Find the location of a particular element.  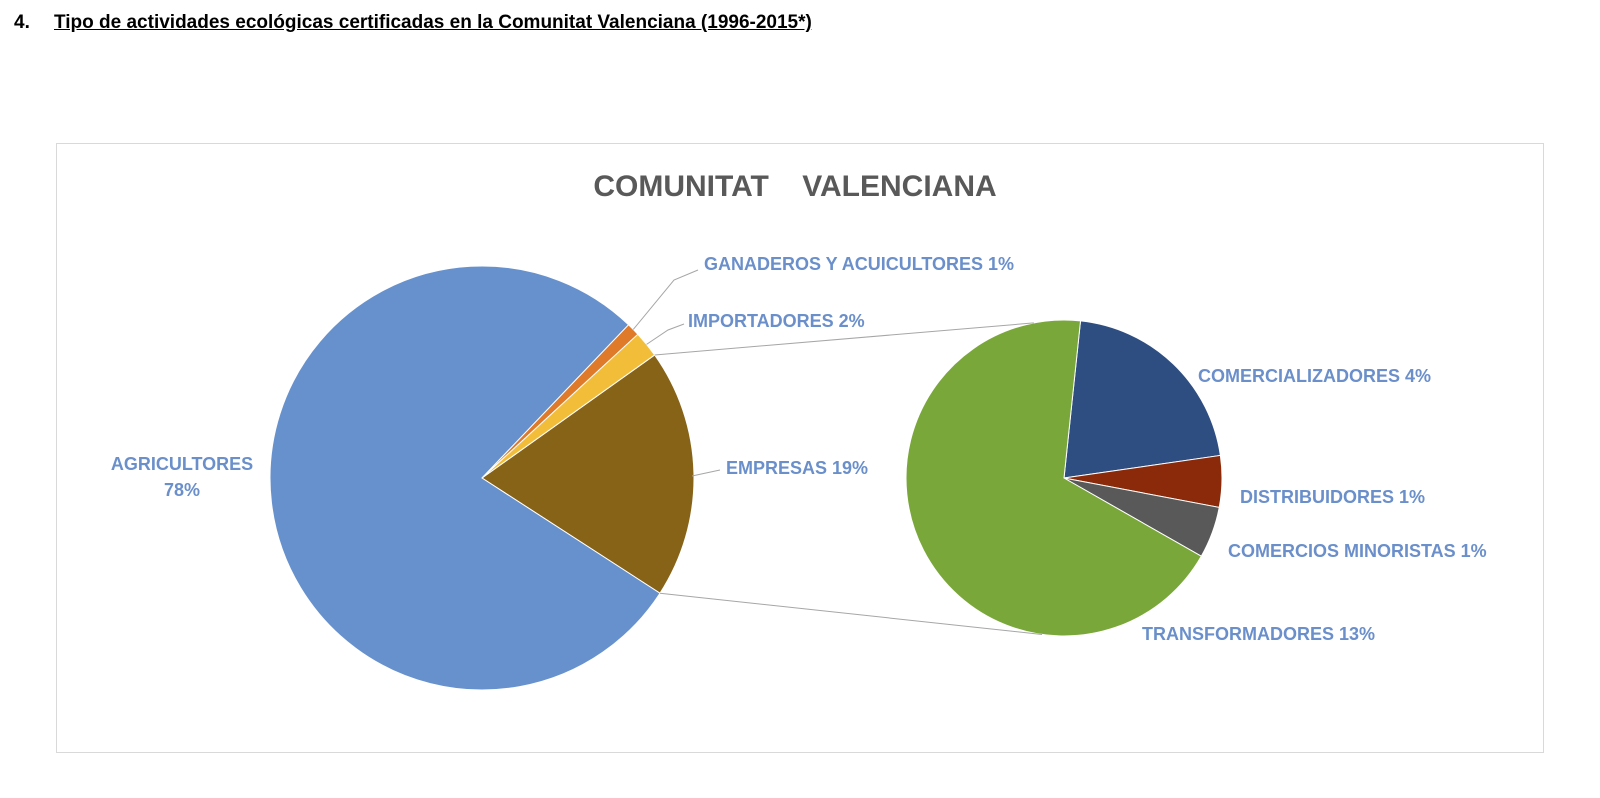

leader-ganaderos-y-acuicultores is located at coordinates (665, 299).